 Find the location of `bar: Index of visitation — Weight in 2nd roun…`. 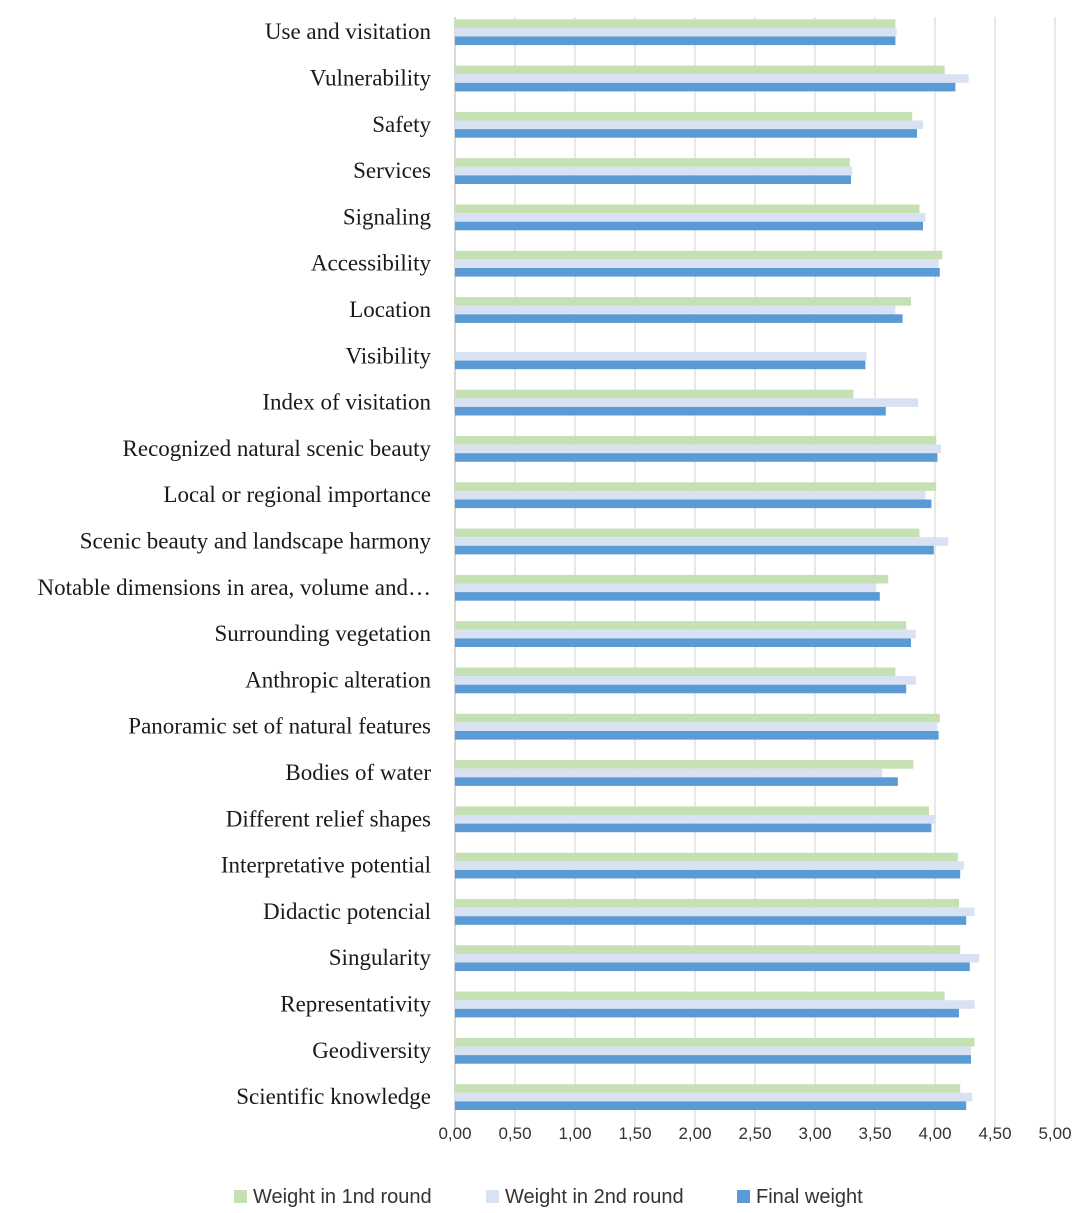

bar: Index of visitation — Weight in 2nd roun… is located at coordinates (687, 402).